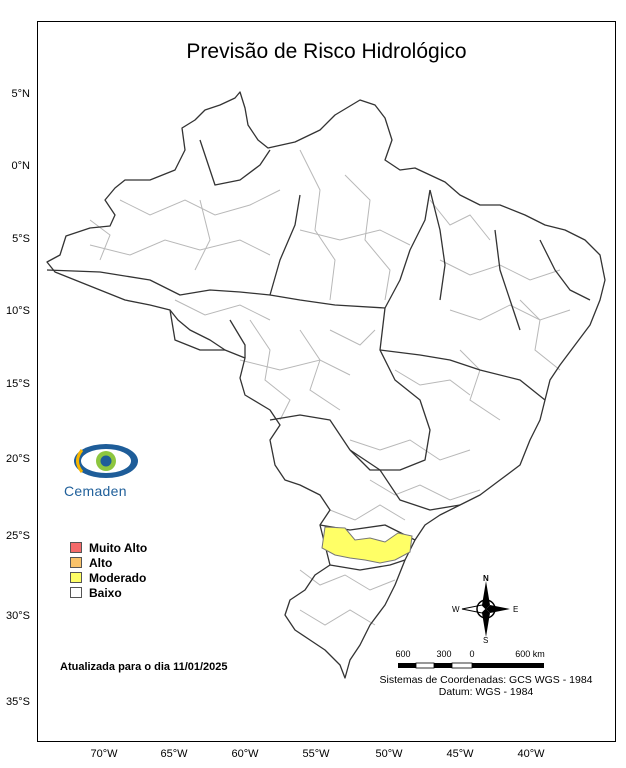  Describe the element at coordinates (531, 754) in the screenshot. I see `lon-label-40w: 40°W` at that location.